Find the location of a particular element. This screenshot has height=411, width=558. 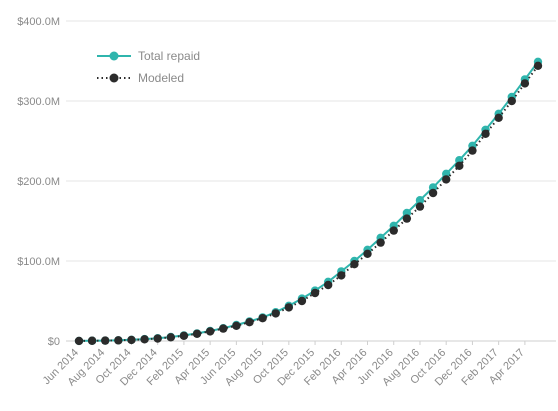

y-tick-label: $200.0M is located at coordinates (38, 182).